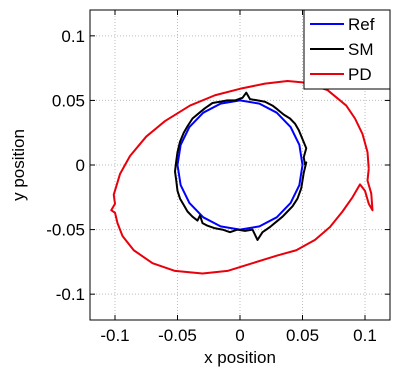 The image size is (402, 376). Describe the element at coordinates (360, 74) in the screenshot. I see `legend-label-pd: PD` at that location.